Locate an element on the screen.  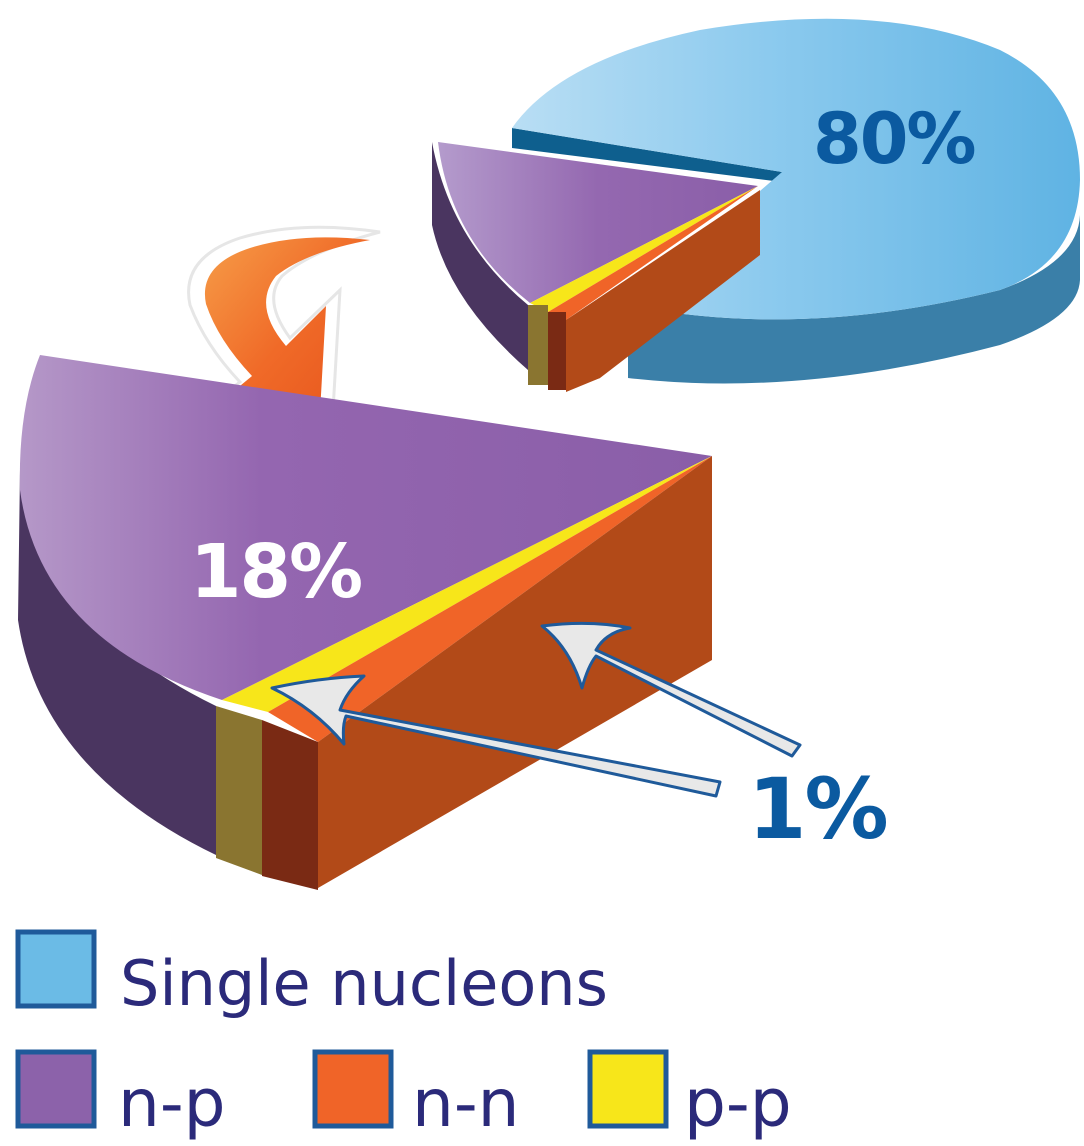
pp-cut is located at coordinates (239, 790).